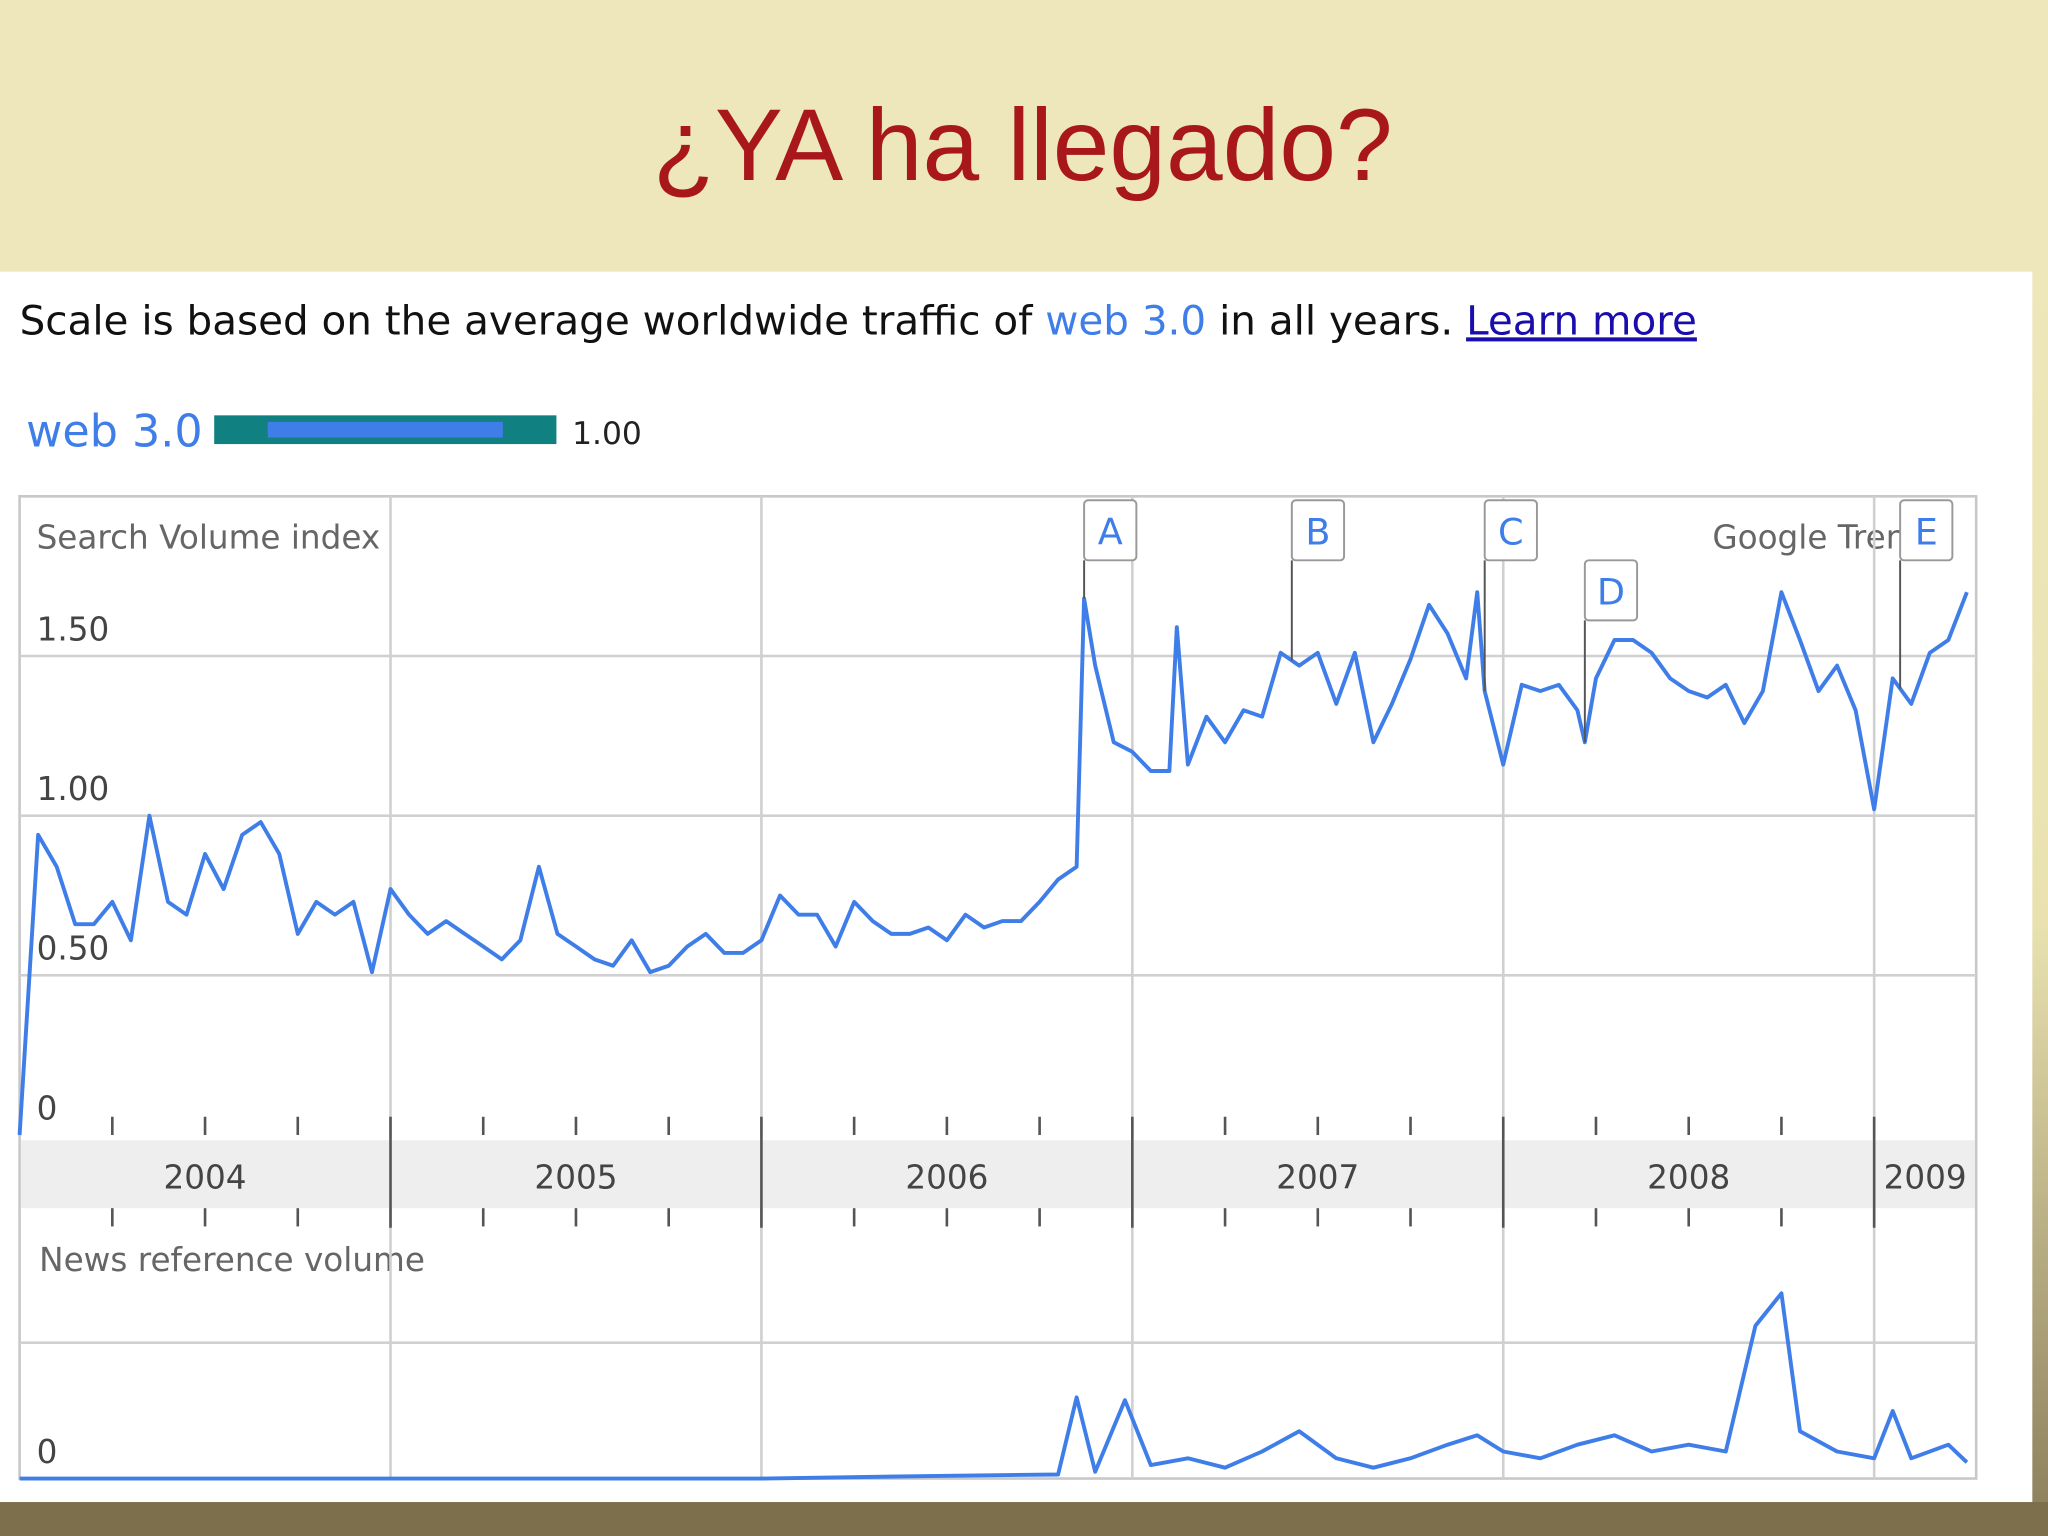 The height and width of the screenshot is (1536, 2048). I want to click on series-line, so click(994, 1386).